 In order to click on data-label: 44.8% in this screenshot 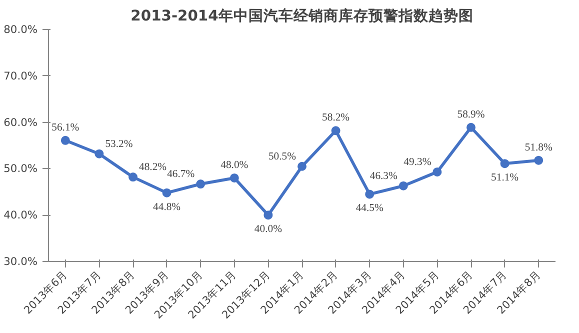, I will do `click(167, 207)`.